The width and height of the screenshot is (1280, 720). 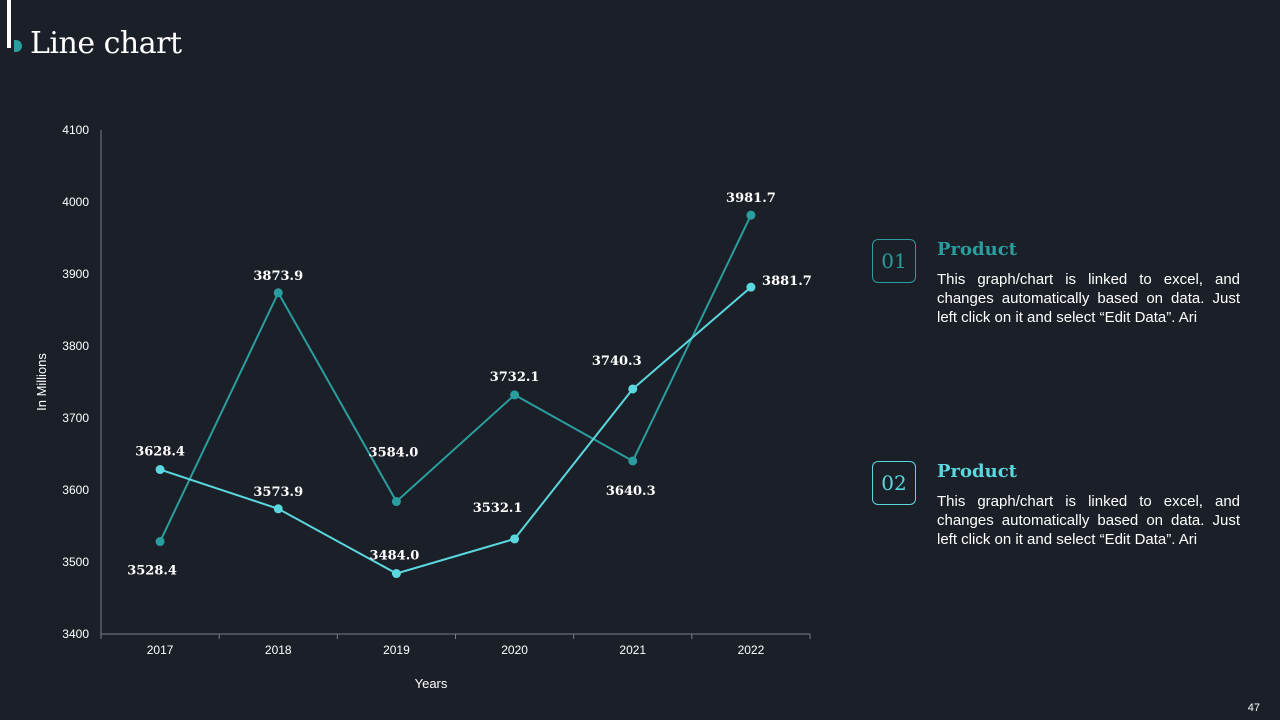 What do you see at coordinates (396, 650) in the screenshot?
I see `x-tick-label: 2019` at bounding box center [396, 650].